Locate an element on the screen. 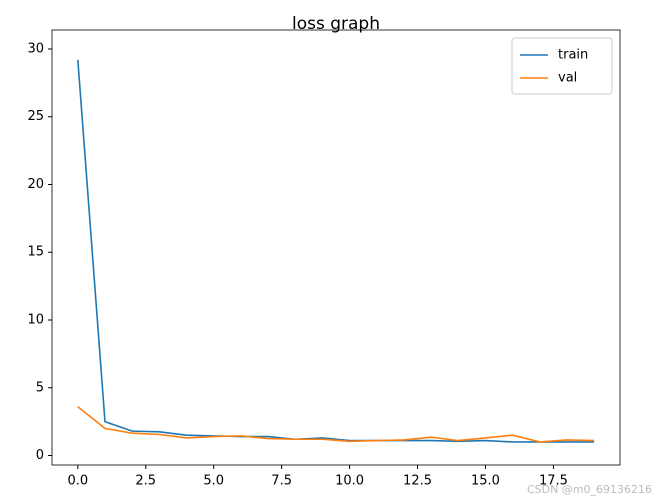 This screenshot has width=658, height=502. x-tick-label: 2.5 is located at coordinates (145, 481).